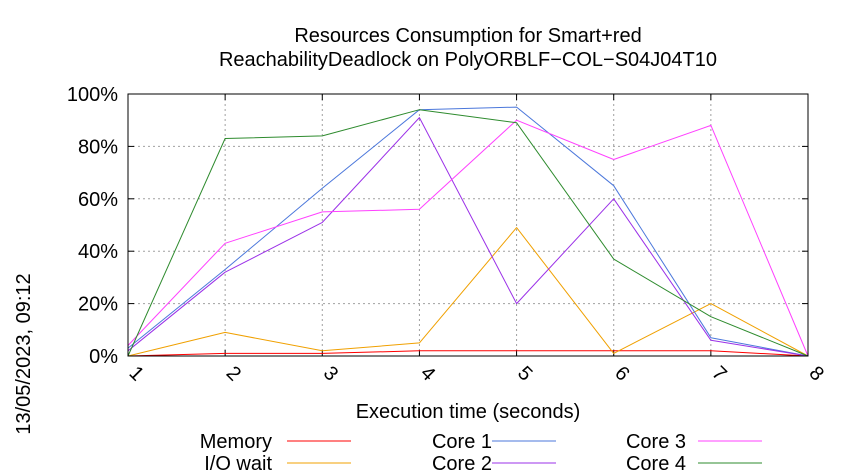 This screenshot has width=850, height=475. I want to click on legend-label-core-1: Core 1, so click(462, 442).